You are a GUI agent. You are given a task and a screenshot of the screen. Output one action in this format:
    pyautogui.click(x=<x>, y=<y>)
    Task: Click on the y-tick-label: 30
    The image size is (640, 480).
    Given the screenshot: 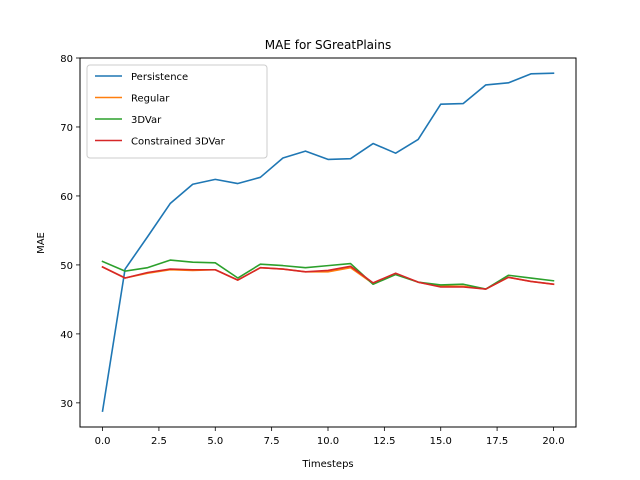 What is the action you would take?
    pyautogui.click(x=66, y=404)
    